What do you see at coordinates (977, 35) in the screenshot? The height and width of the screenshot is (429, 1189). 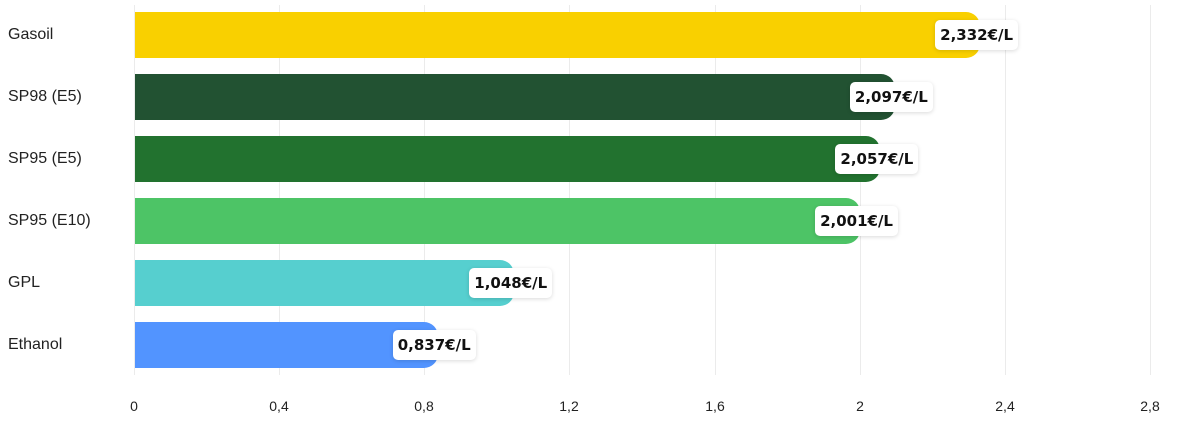 I see `value-label: 2,332€/L` at bounding box center [977, 35].